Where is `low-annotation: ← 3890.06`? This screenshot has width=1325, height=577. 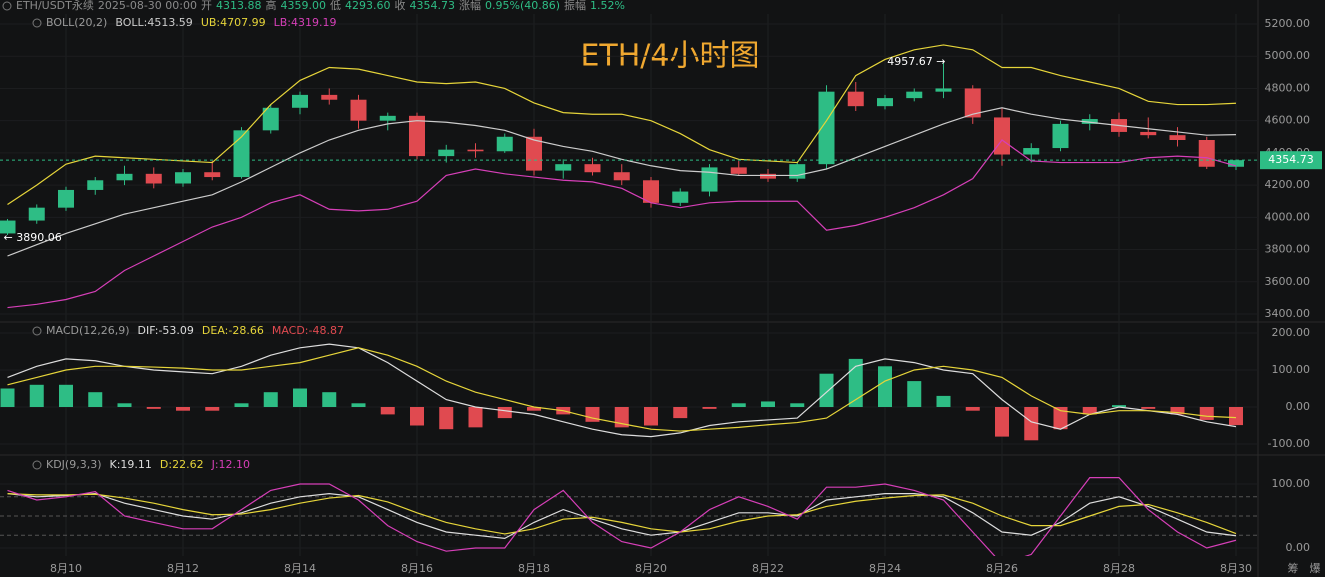 low-annotation: ← 3890.06 is located at coordinates (33, 237).